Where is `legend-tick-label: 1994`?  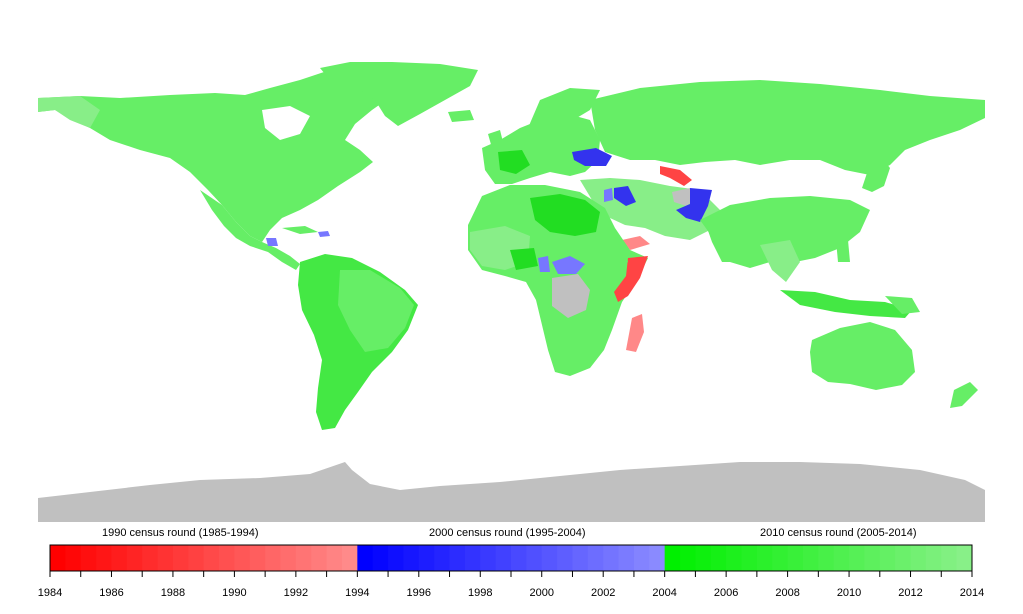 legend-tick-label: 1994 is located at coordinates (357, 593).